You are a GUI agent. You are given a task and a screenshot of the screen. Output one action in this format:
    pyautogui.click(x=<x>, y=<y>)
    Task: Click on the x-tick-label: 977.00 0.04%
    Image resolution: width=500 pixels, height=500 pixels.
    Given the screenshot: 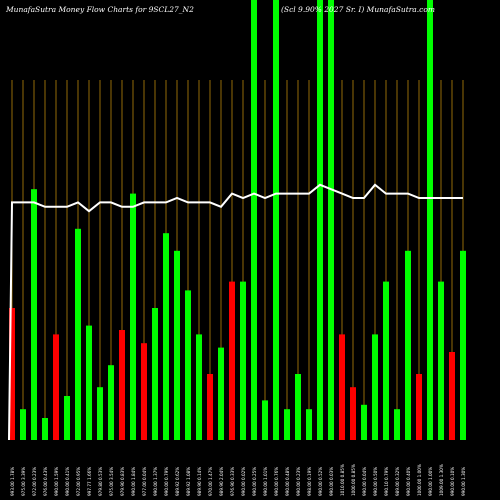 What is the action you would take?
    pyautogui.click(x=144, y=481)
    